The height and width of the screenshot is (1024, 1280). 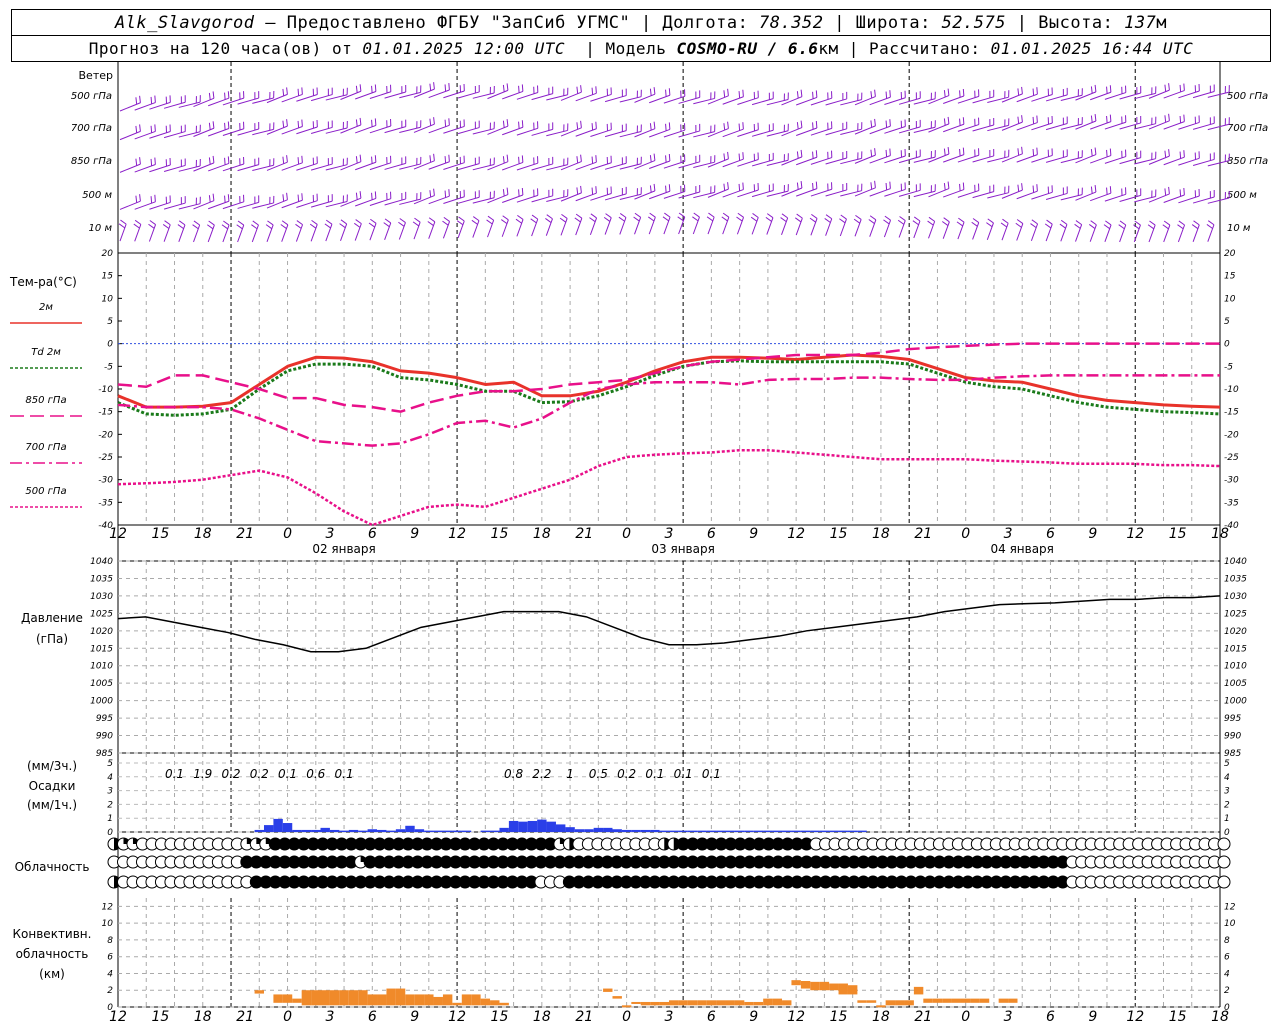 I want to click on temp-tick-right: -40, so click(x=1231, y=526).